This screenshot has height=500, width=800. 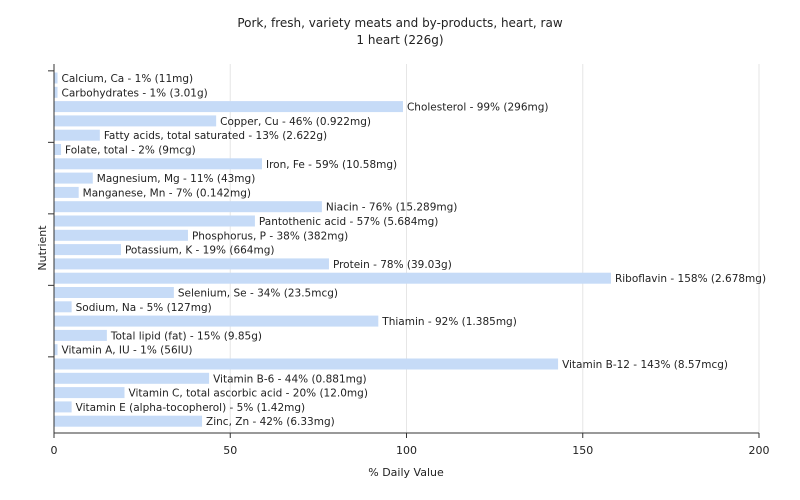 I want to click on bar-label-8: Manganese, Mn - 7% (0.142mg), so click(x=167, y=193).